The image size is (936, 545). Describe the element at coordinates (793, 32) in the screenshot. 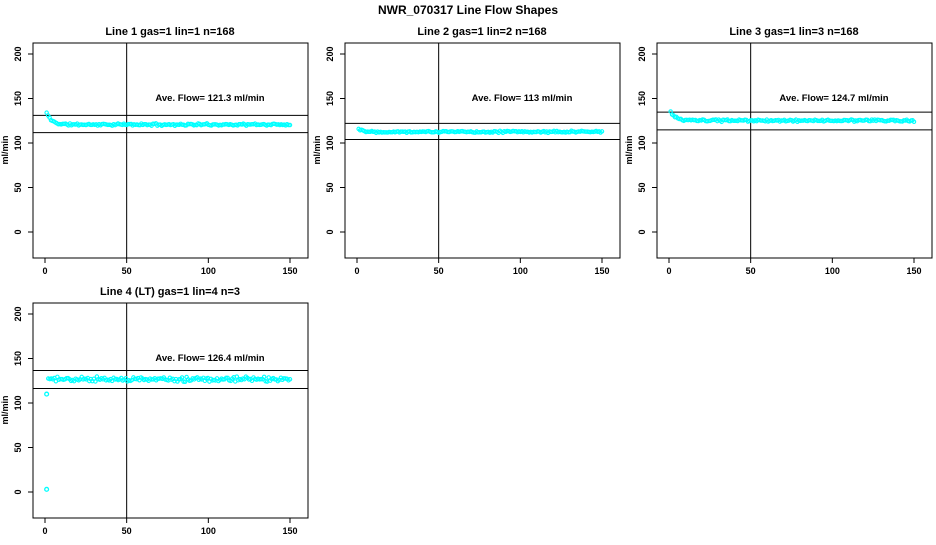

I see `panel-title: Line 3 gas=1 lin=3 n=168` at that location.